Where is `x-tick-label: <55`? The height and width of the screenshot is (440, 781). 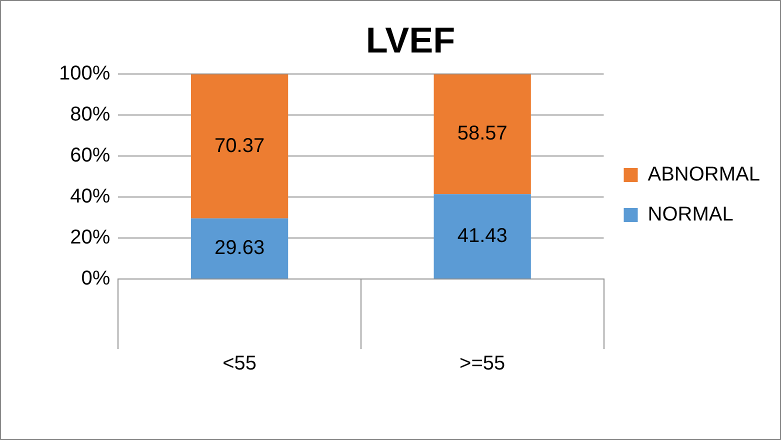
x-tick-label: <55 is located at coordinates (239, 363).